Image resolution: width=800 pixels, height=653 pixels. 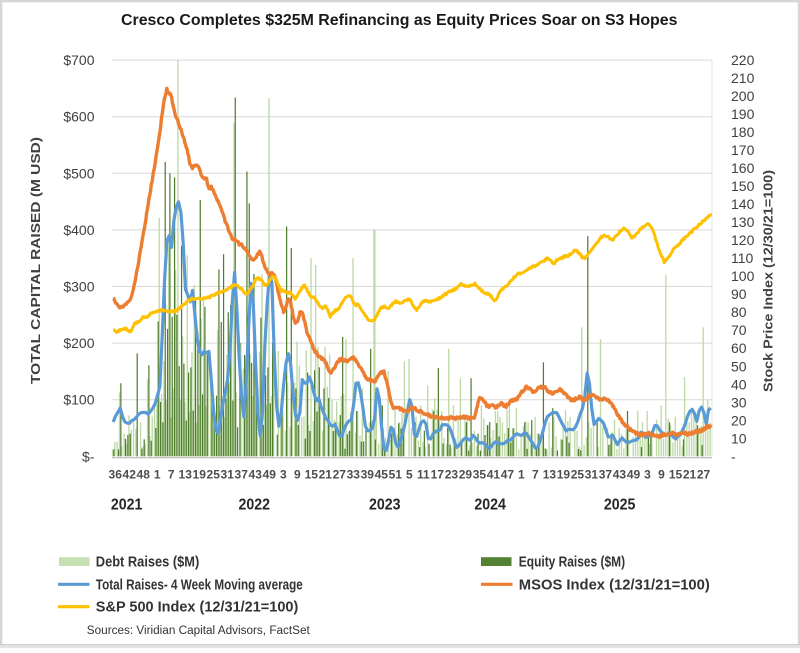 I want to click on svg-text: 70, so click(x=739, y=330).